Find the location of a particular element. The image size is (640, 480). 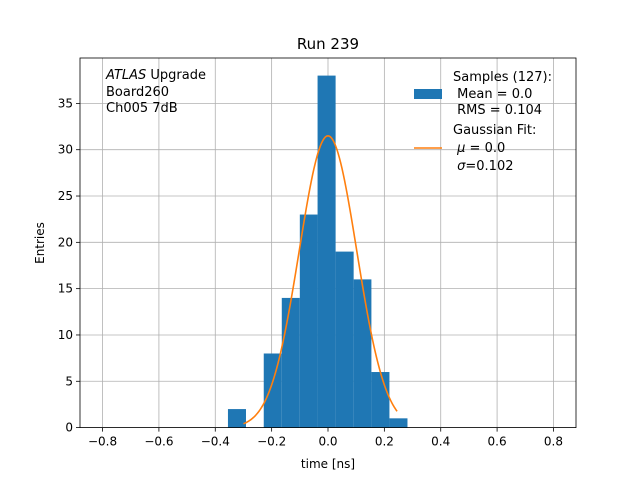

x-tick-label: 0.6 is located at coordinates (497, 442).